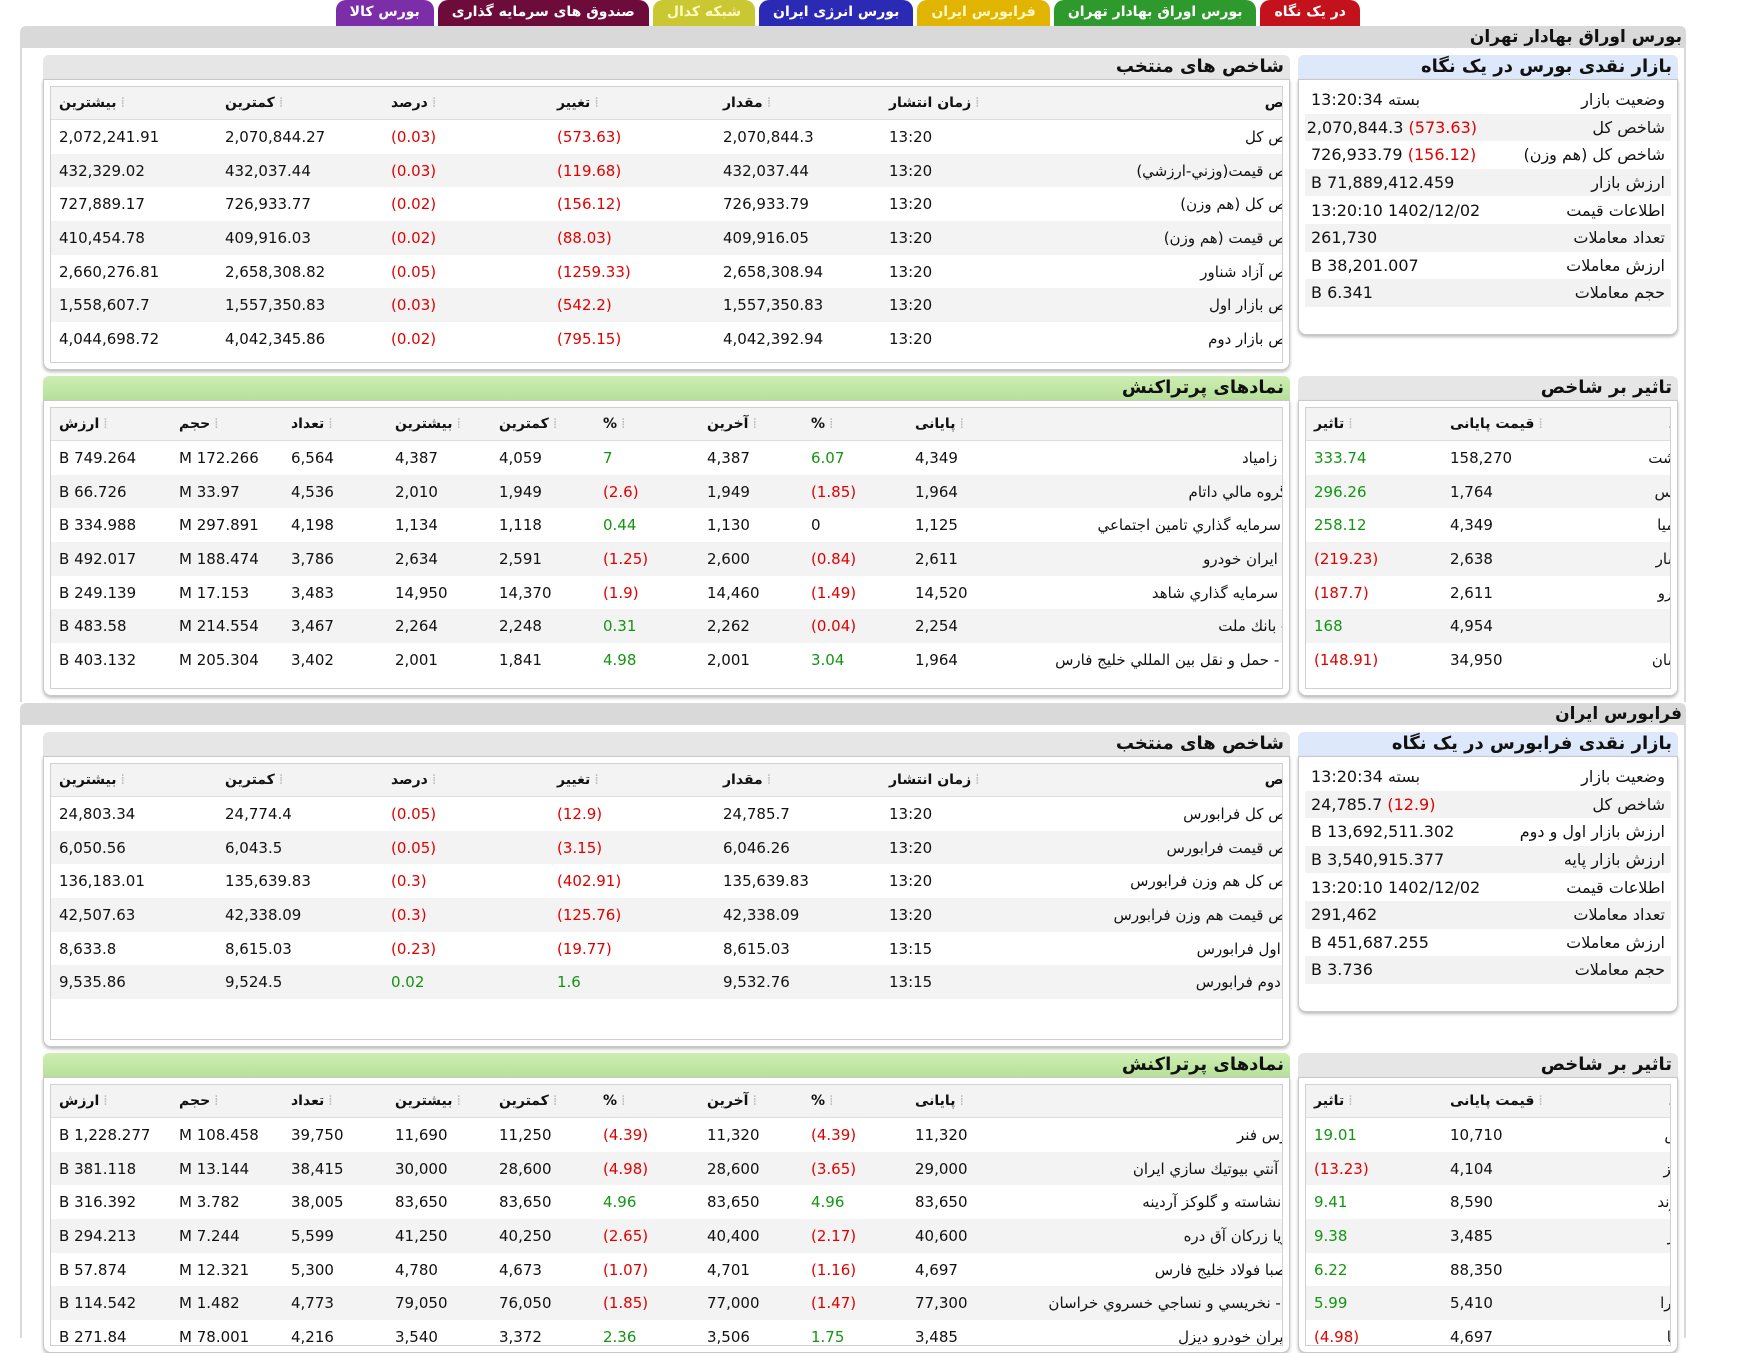 This screenshot has width=1737, height=1353. I want to click on cell-name: پارسان, so click(1660, 659).